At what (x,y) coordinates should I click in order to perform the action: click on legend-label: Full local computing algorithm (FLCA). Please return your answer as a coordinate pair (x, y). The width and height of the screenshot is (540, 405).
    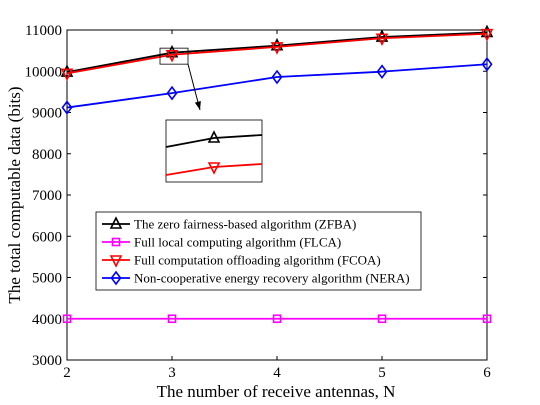
    Looking at the image, I should click on (237, 242).